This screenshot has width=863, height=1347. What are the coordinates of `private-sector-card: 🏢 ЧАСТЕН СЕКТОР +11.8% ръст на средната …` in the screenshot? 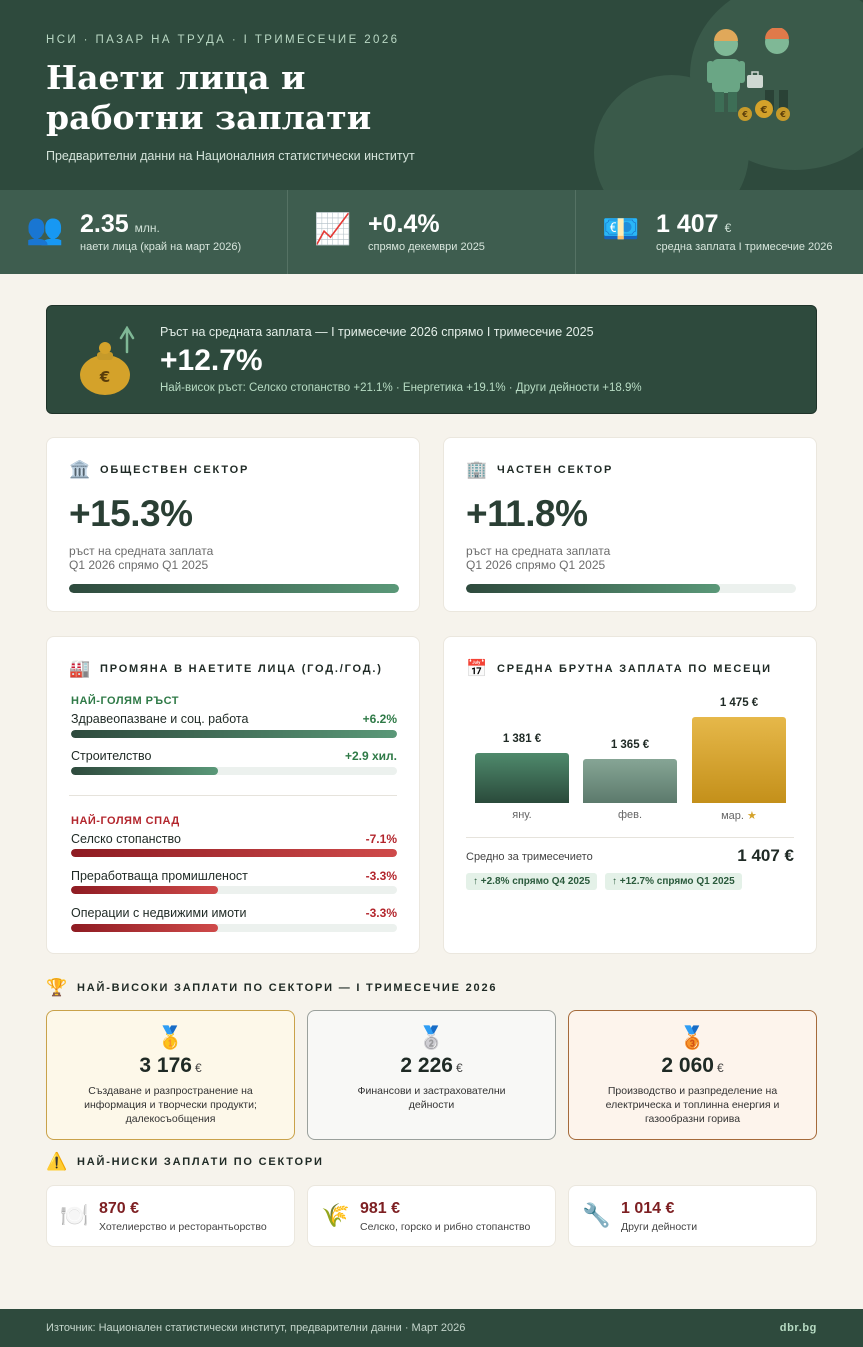 It's located at (630, 524).